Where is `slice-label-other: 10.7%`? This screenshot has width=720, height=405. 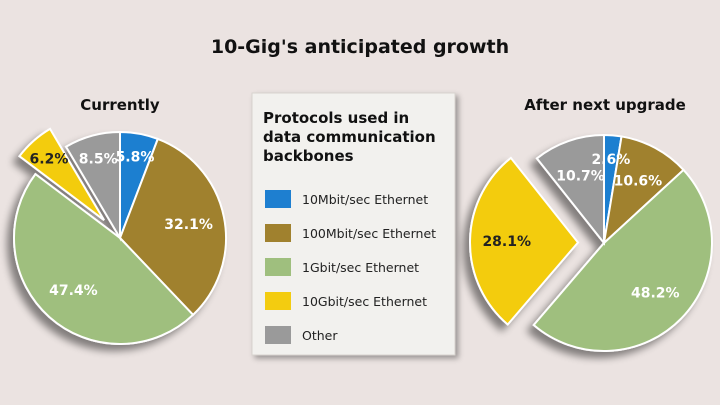 slice-label-other: 10.7% is located at coordinates (580, 177).